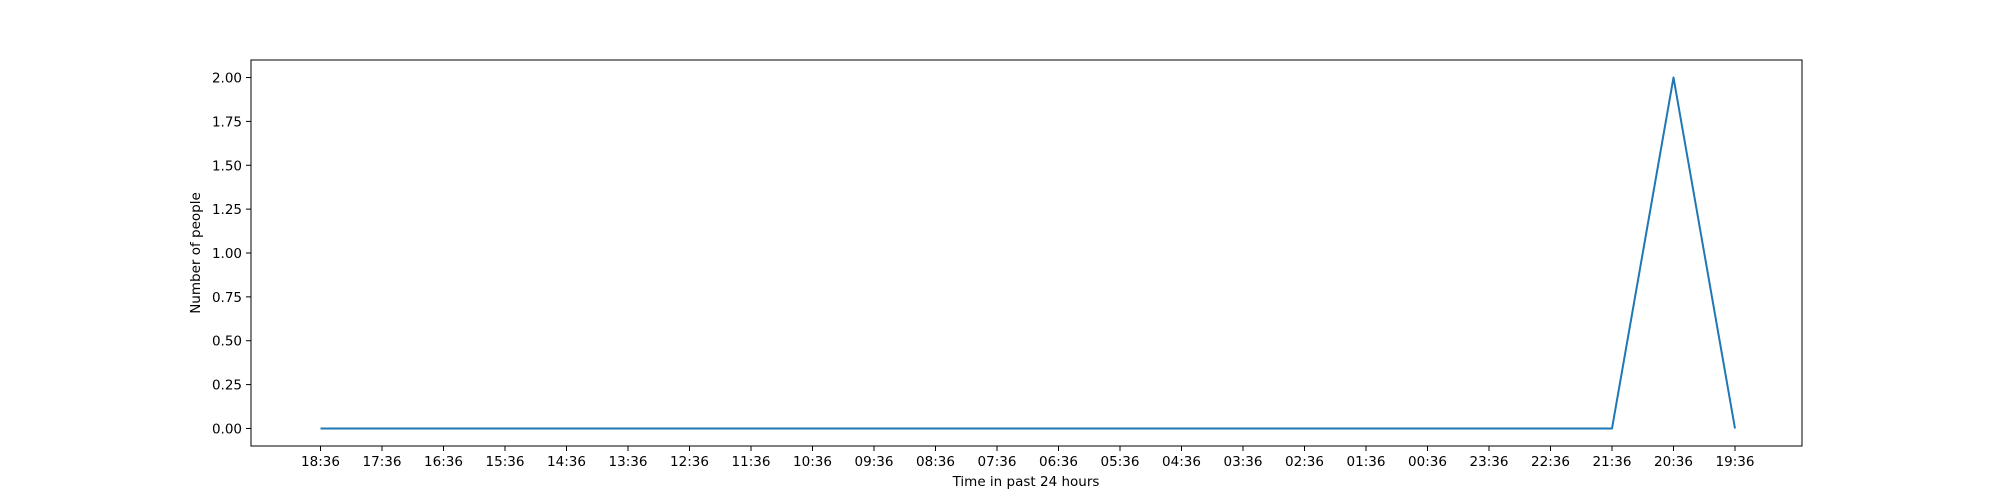 This screenshot has height=500, width=2000. What do you see at coordinates (1550, 462) in the screenshot?
I see `x-tick-label: 22:36` at bounding box center [1550, 462].